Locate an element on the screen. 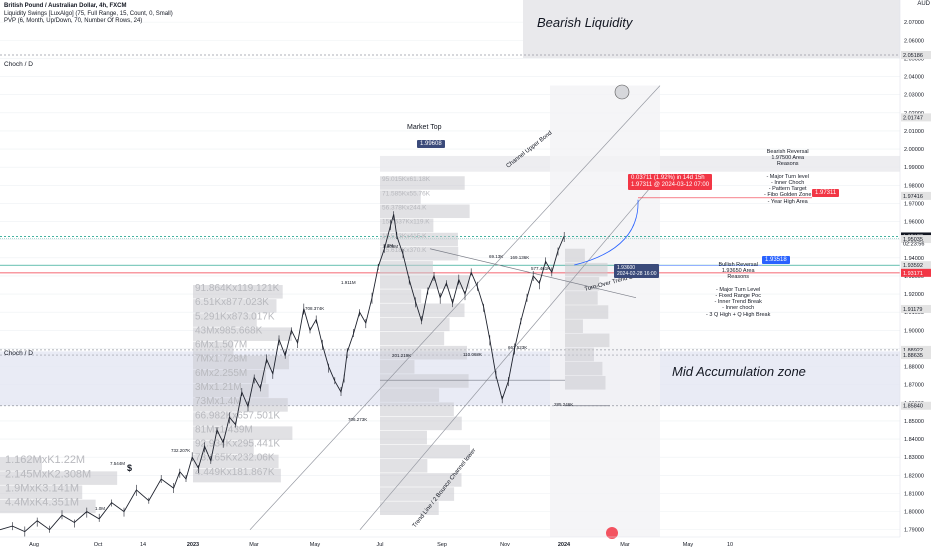  y-tick-label: 1.88000 is located at coordinates (914, 368).